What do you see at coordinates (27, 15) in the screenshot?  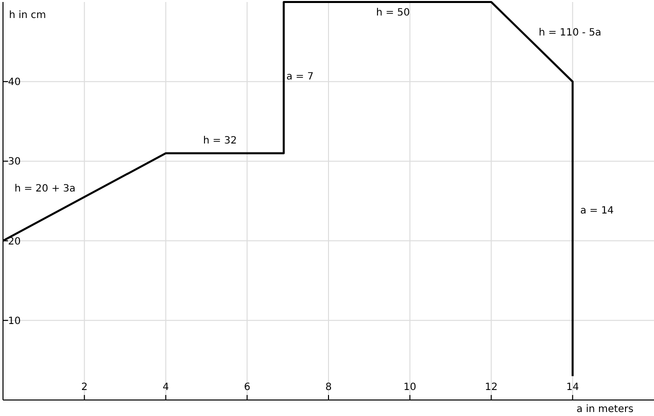 I see `y-axis-title: h in cm` at bounding box center [27, 15].